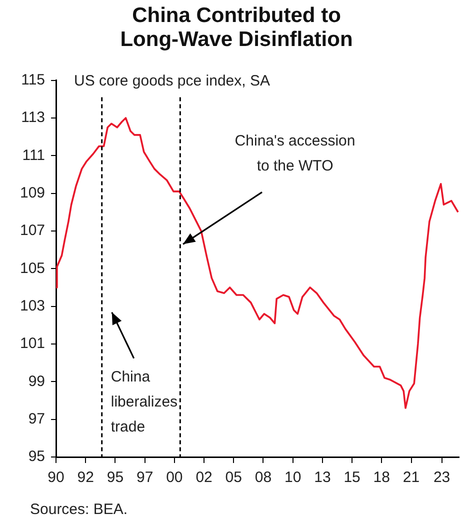 Image resolution: width=461 pixels, height=523 pixels. What do you see at coordinates (233, 477) in the screenshot?
I see `x-tick-label: 05` at bounding box center [233, 477].